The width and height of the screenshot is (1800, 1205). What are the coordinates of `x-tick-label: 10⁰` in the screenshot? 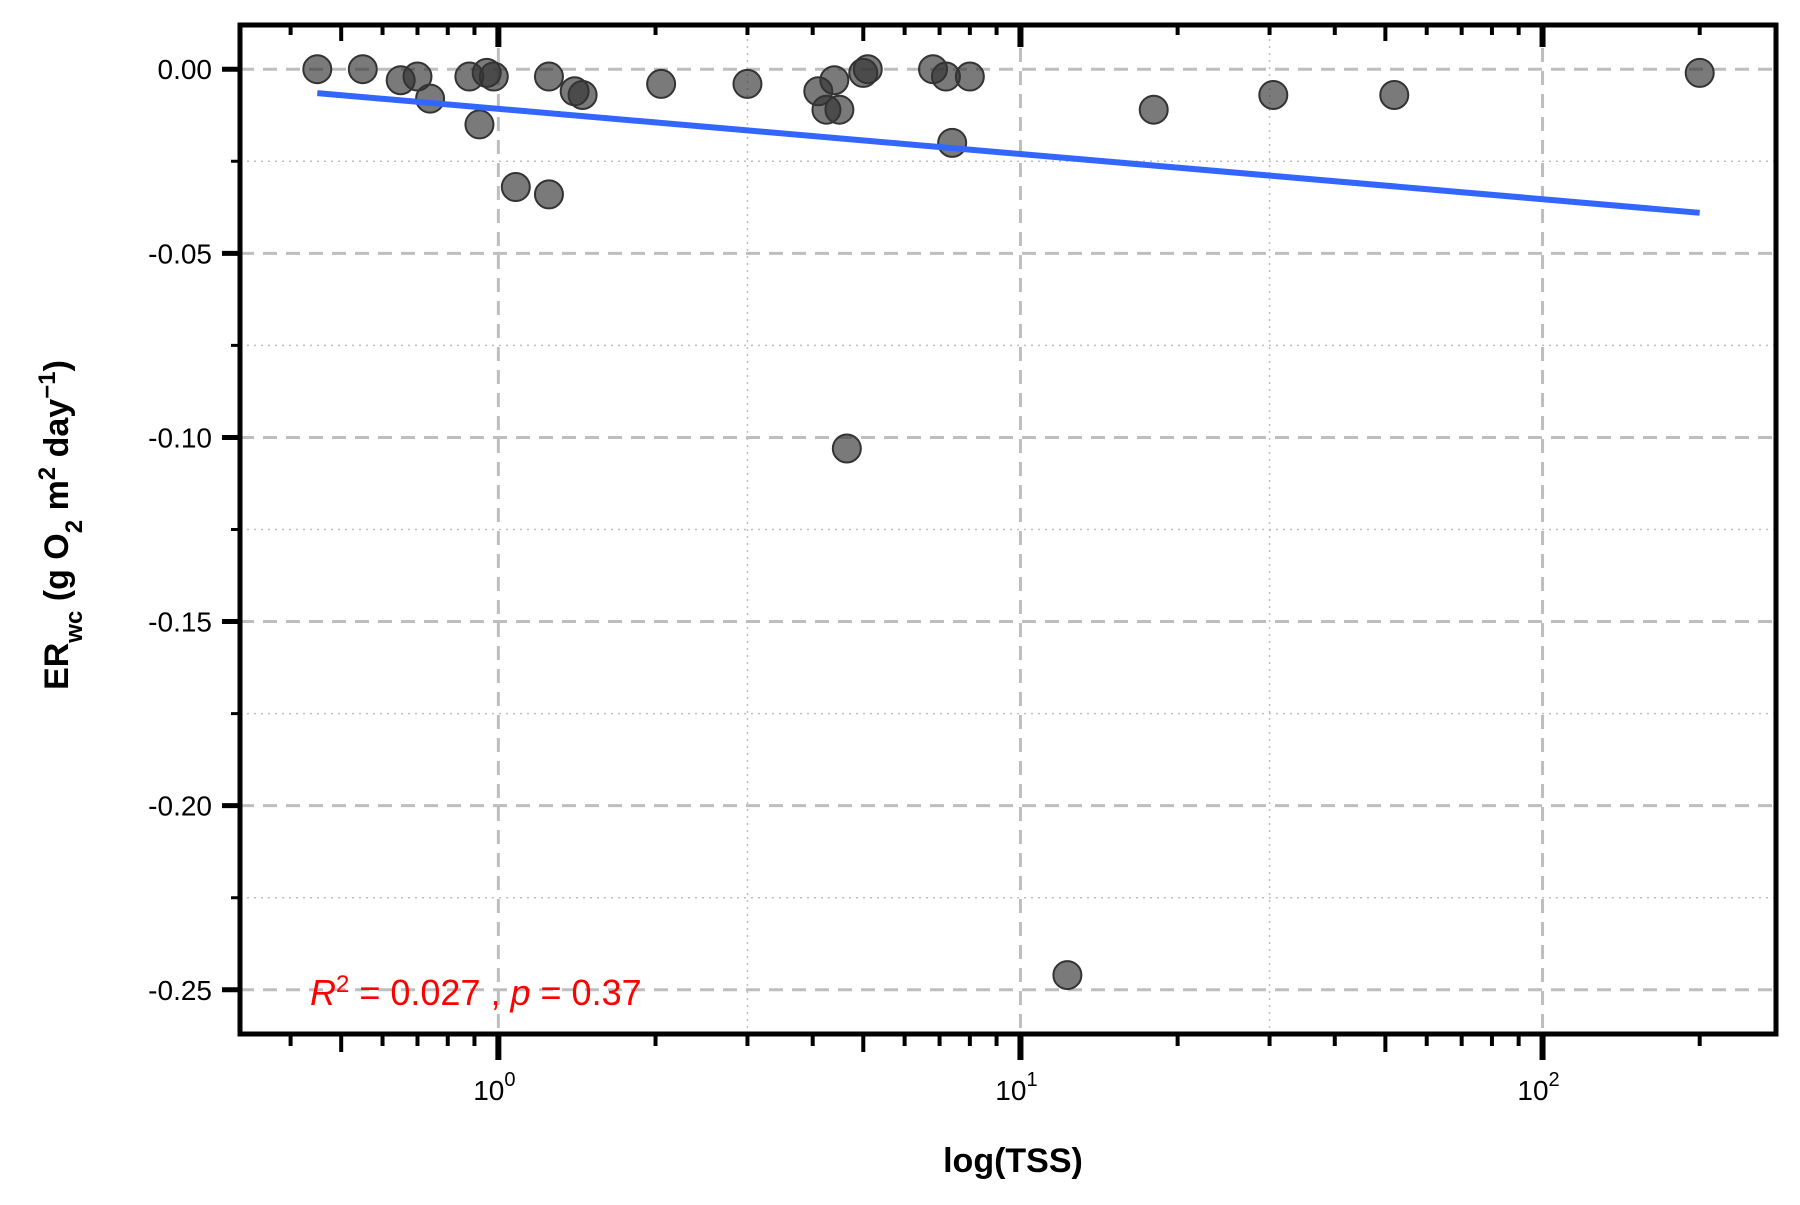 It's located at (494, 1087).